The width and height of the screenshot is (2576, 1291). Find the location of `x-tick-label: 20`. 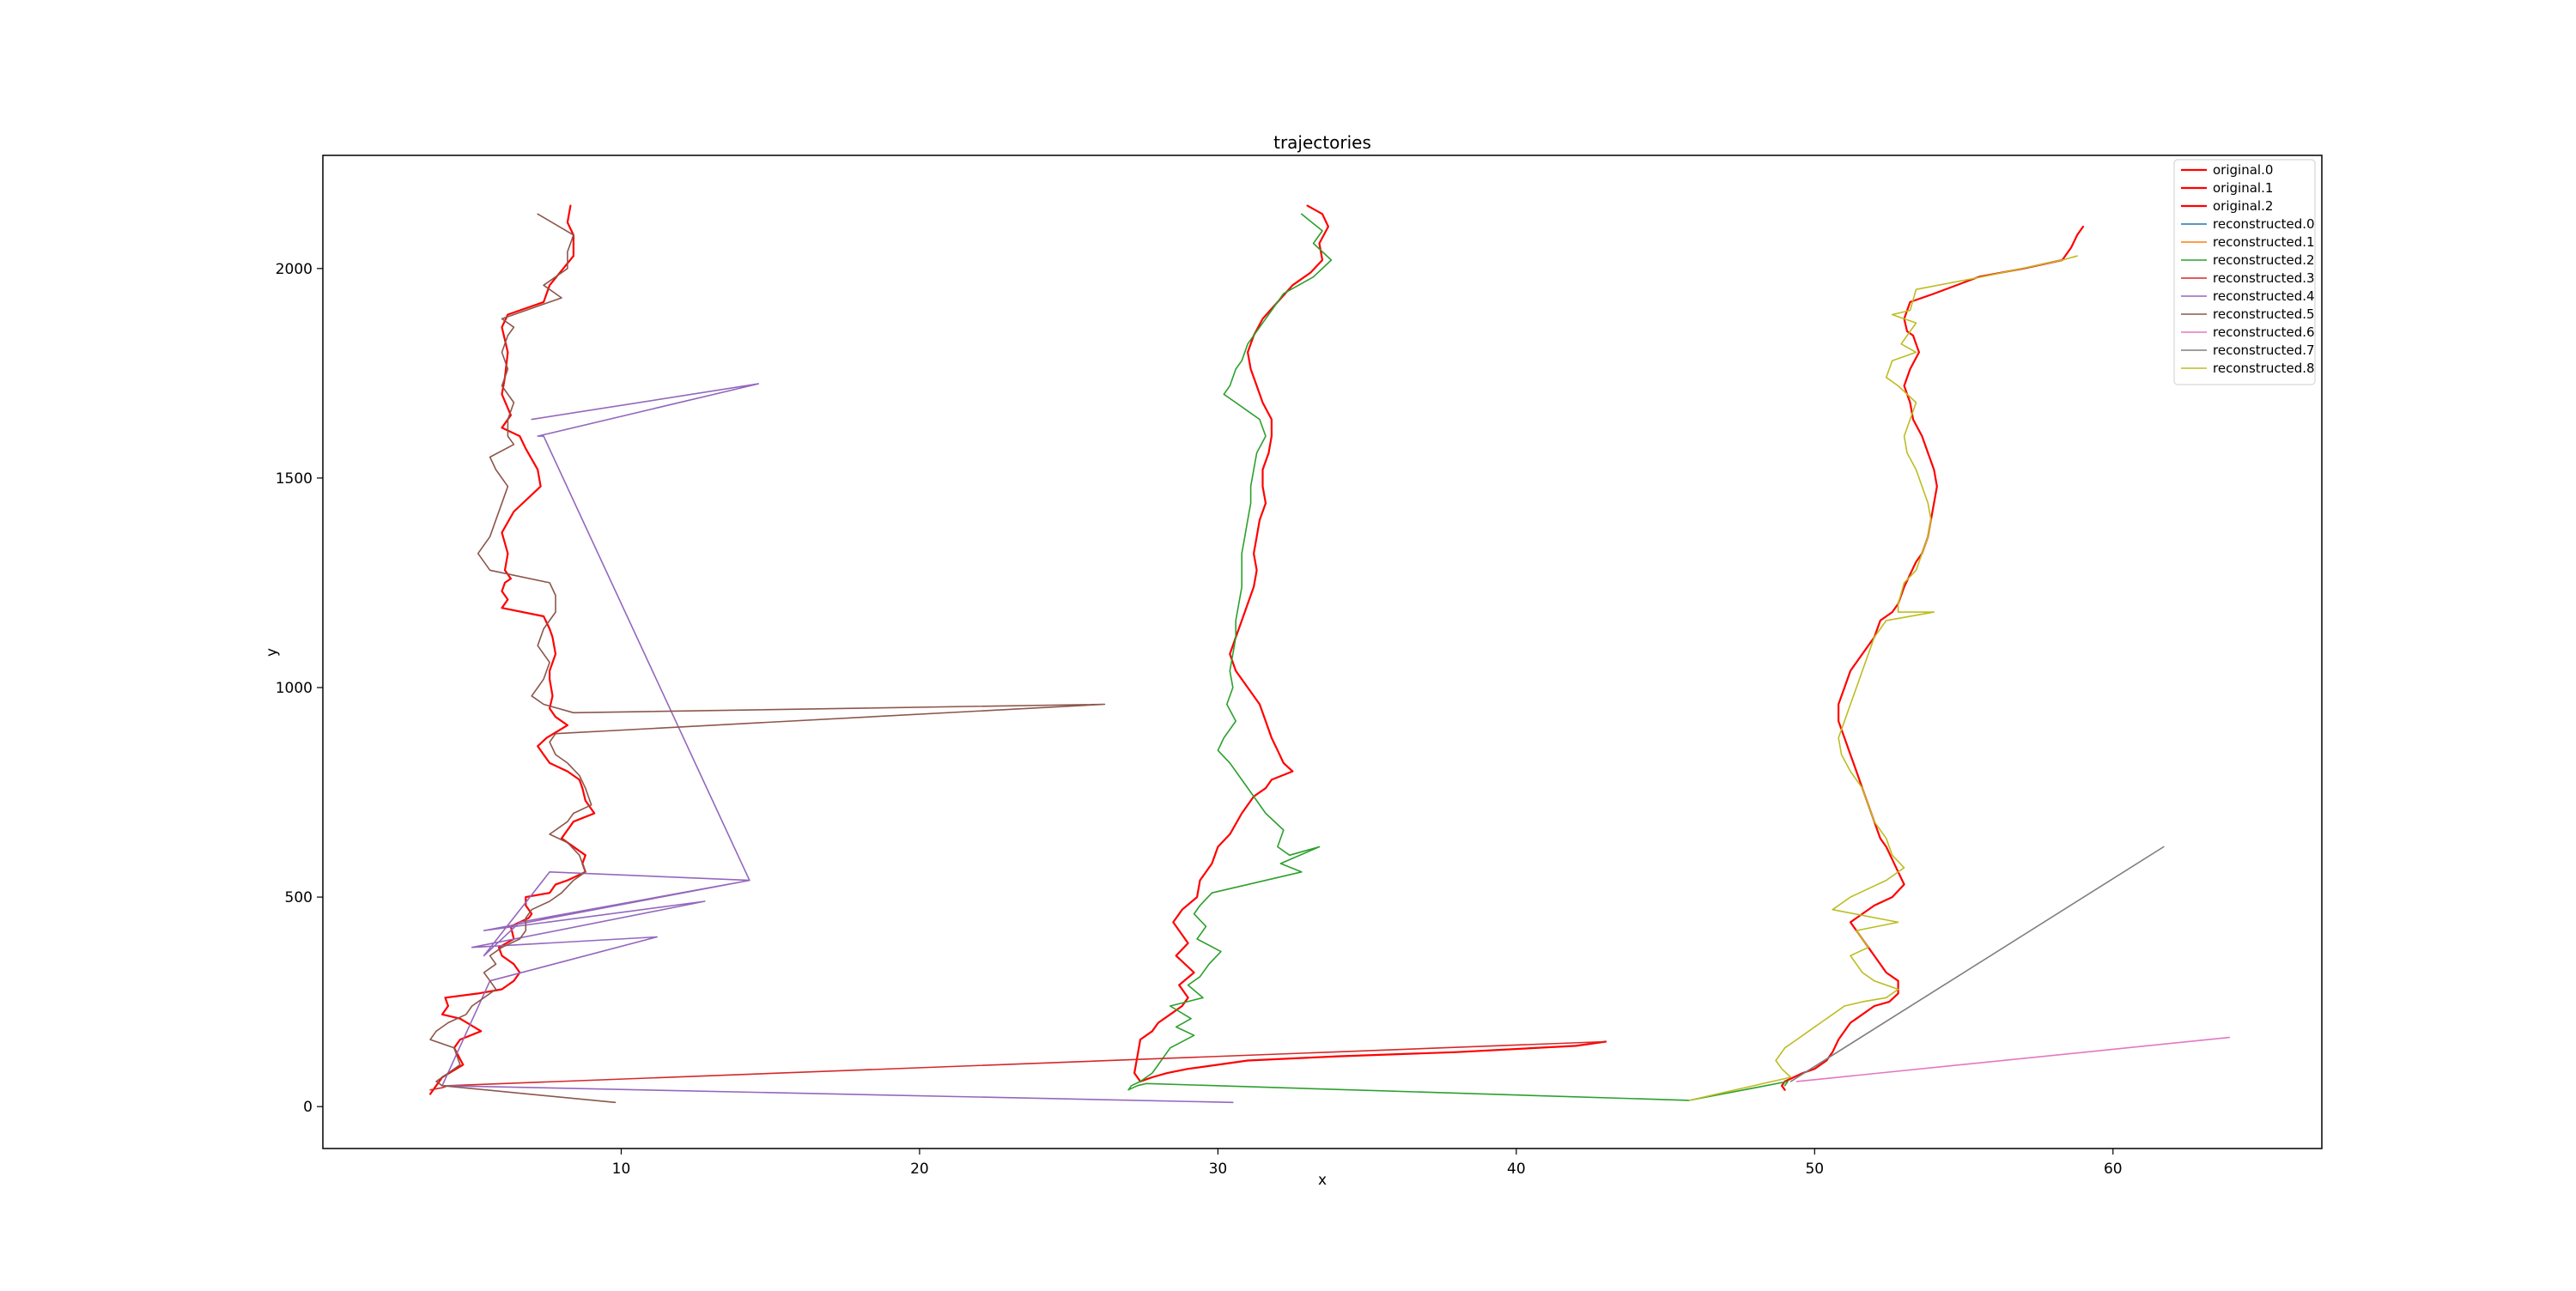

x-tick-label: 20 is located at coordinates (919, 1169).